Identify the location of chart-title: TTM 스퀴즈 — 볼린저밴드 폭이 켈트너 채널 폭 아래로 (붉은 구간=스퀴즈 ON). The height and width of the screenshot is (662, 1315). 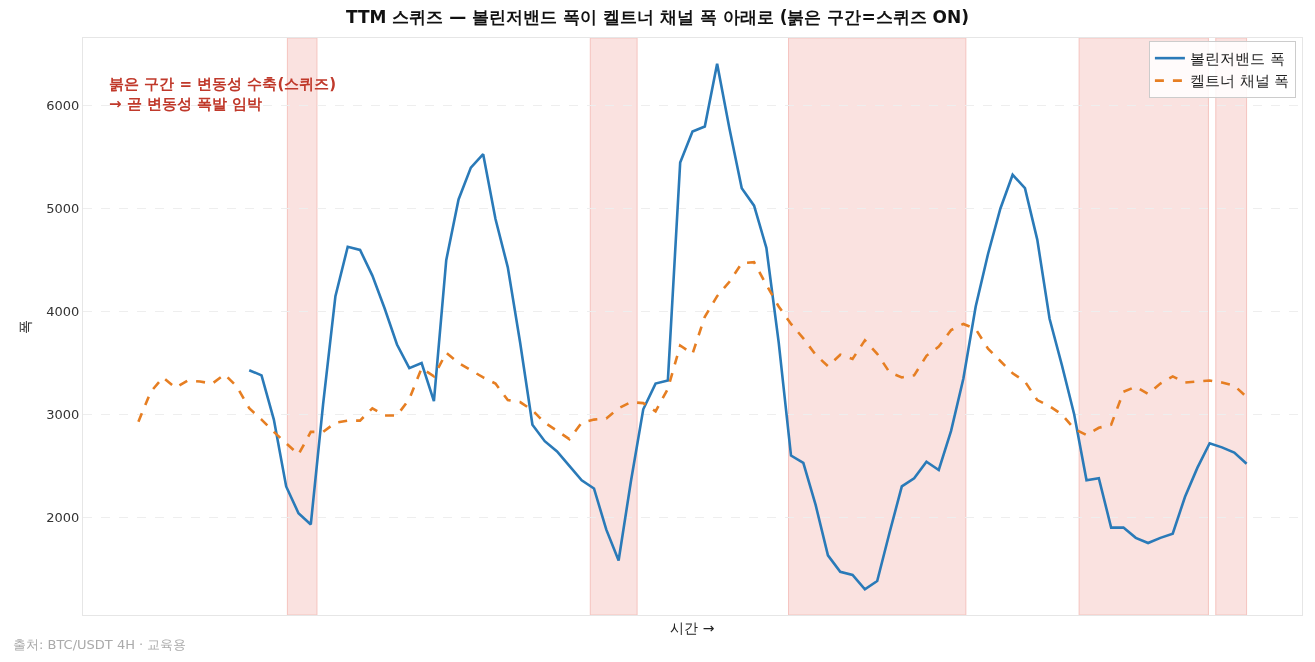
(657, 16).